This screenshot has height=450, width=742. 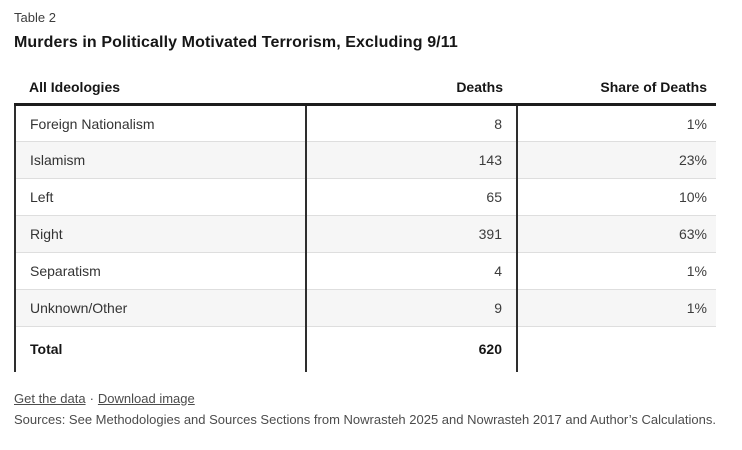 What do you see at coordinates (160, 160) in the screenshot?
I see `ideology-cell: Islamism` at bounding box center [160, 160].